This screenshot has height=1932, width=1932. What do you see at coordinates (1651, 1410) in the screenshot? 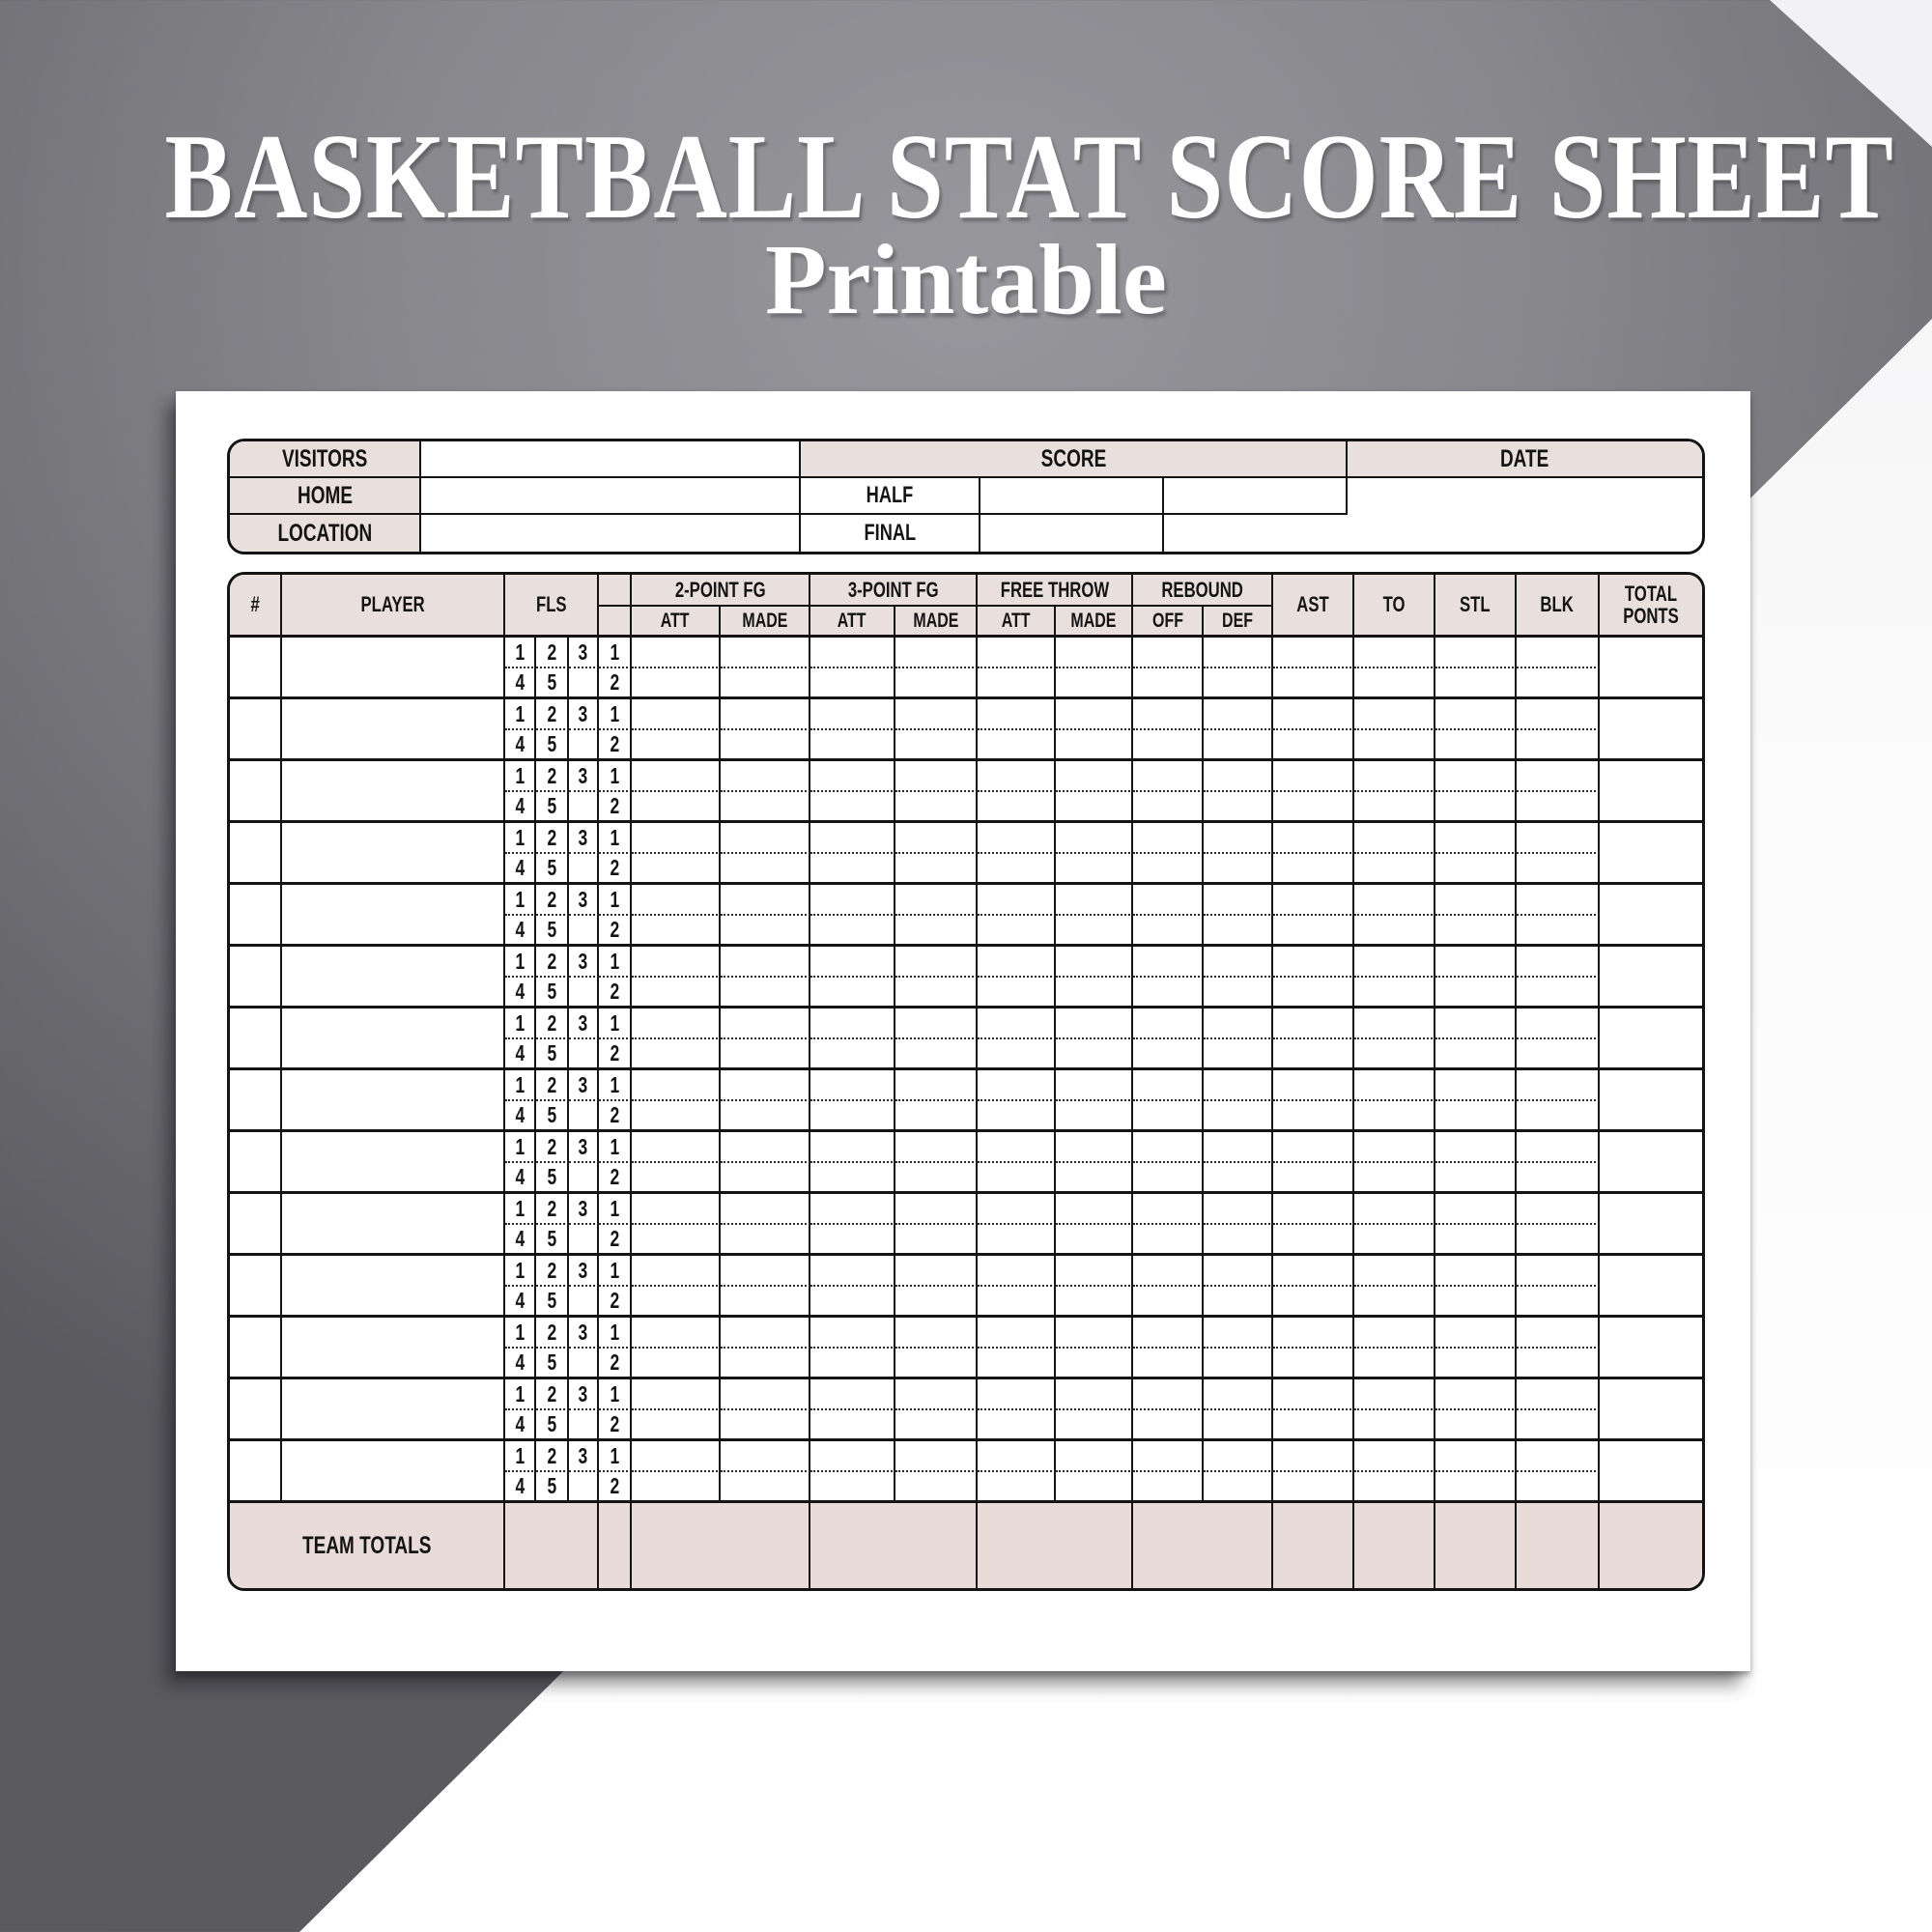
I see `total-points-cell` at bounding box center [1651, 1410].